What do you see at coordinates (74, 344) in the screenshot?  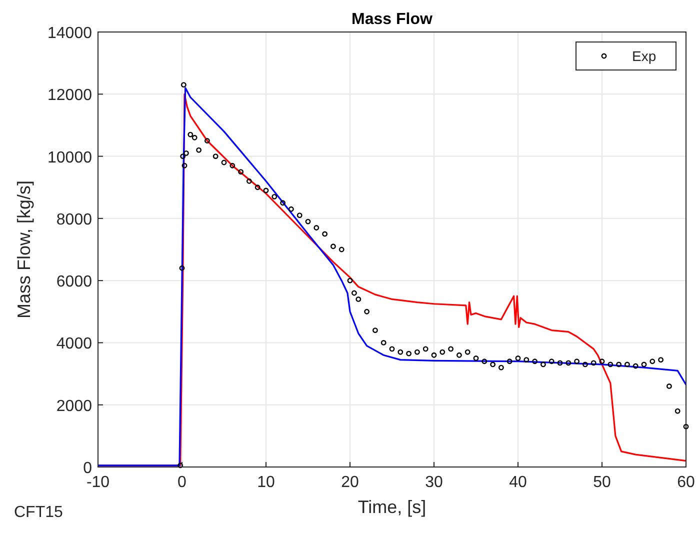 I see `y-tick-label: 4000` at bounding box center [74, 344].